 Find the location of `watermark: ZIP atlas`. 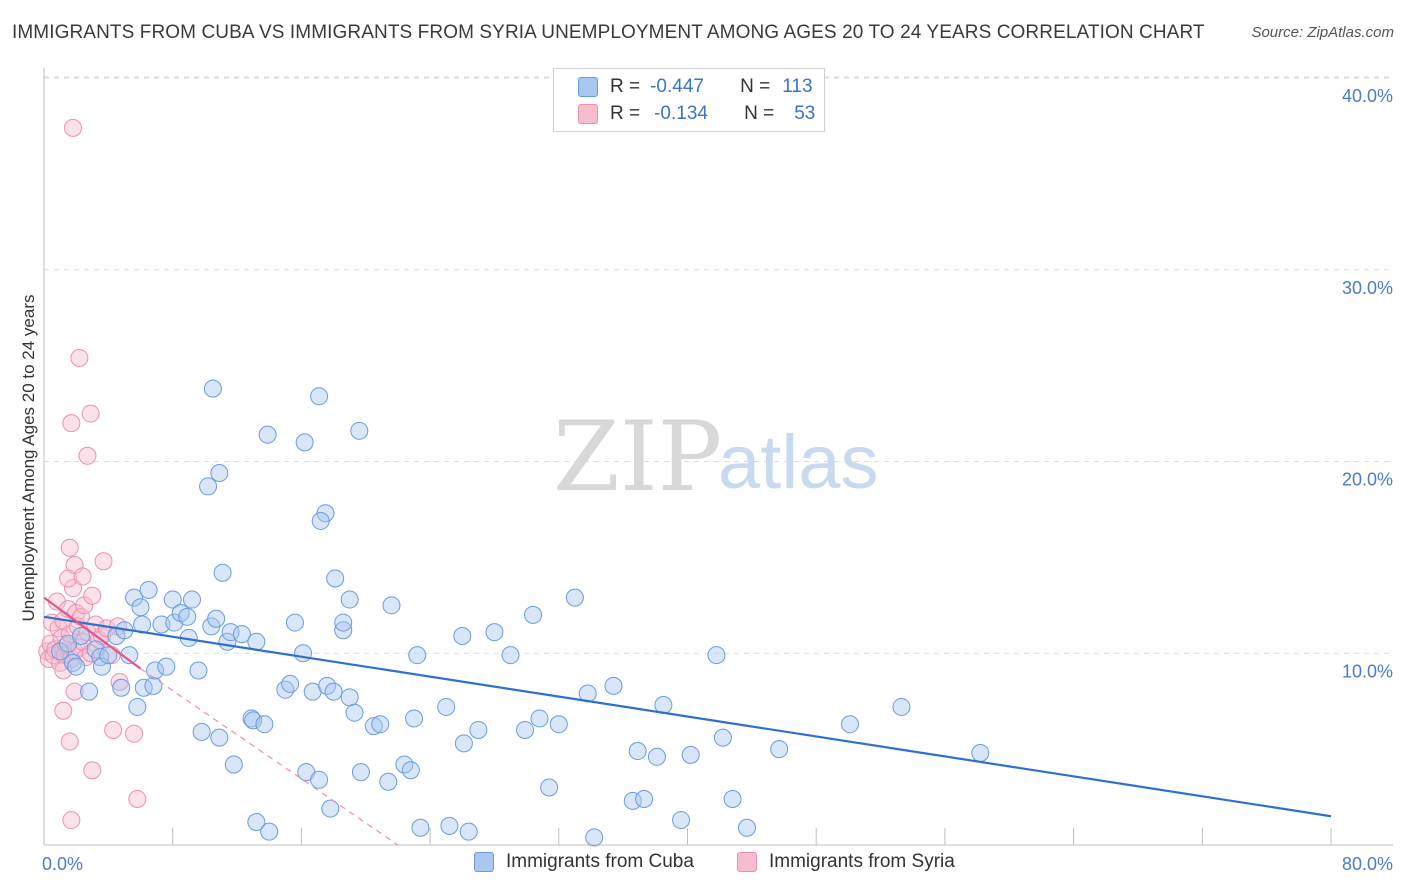

watermark: ZIP atlas is located at coordinates (716, 457).